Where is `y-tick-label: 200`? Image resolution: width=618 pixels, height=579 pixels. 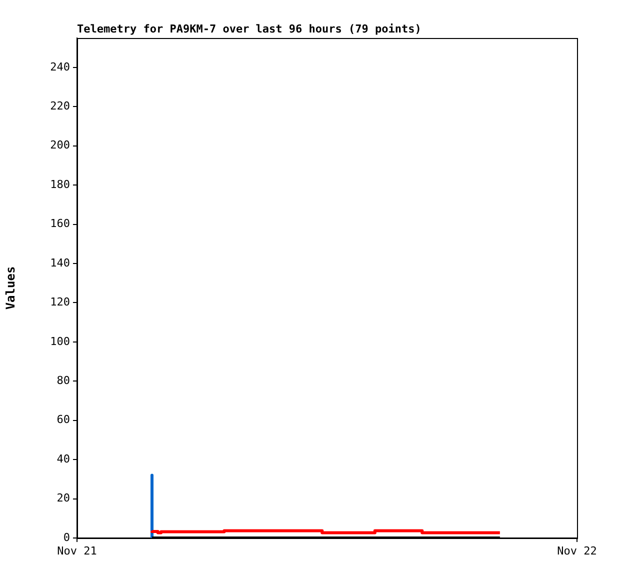 y-tick-label: 200 is located at coordinates (60, 145).